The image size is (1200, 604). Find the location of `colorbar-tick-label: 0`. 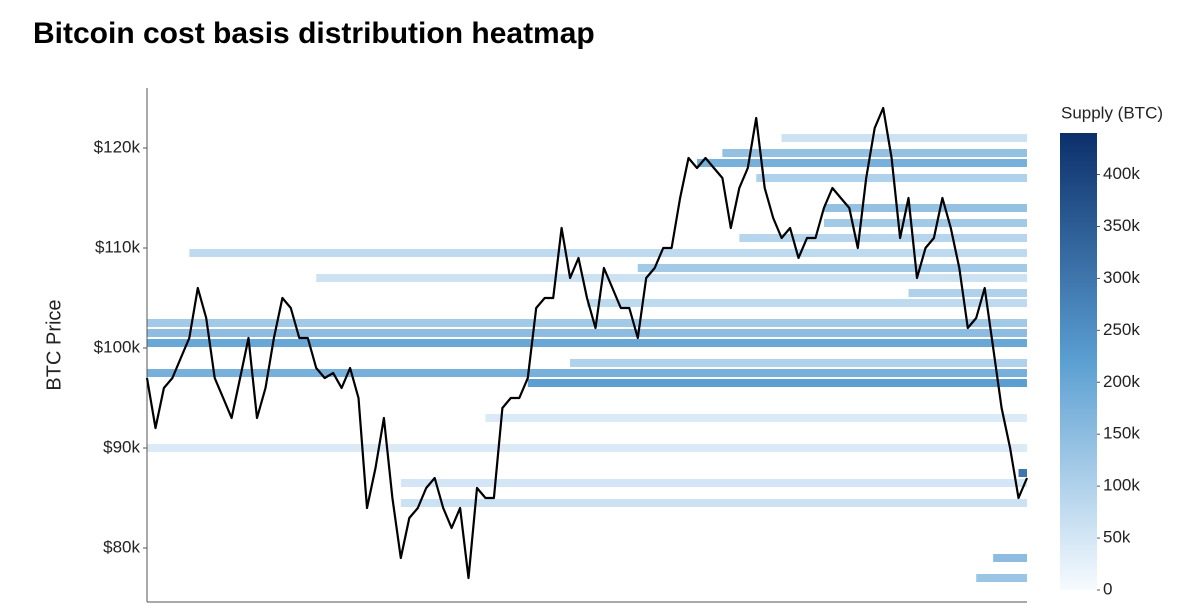

colorbar-tick-label: 0 is located at coordinates (1107, 588).